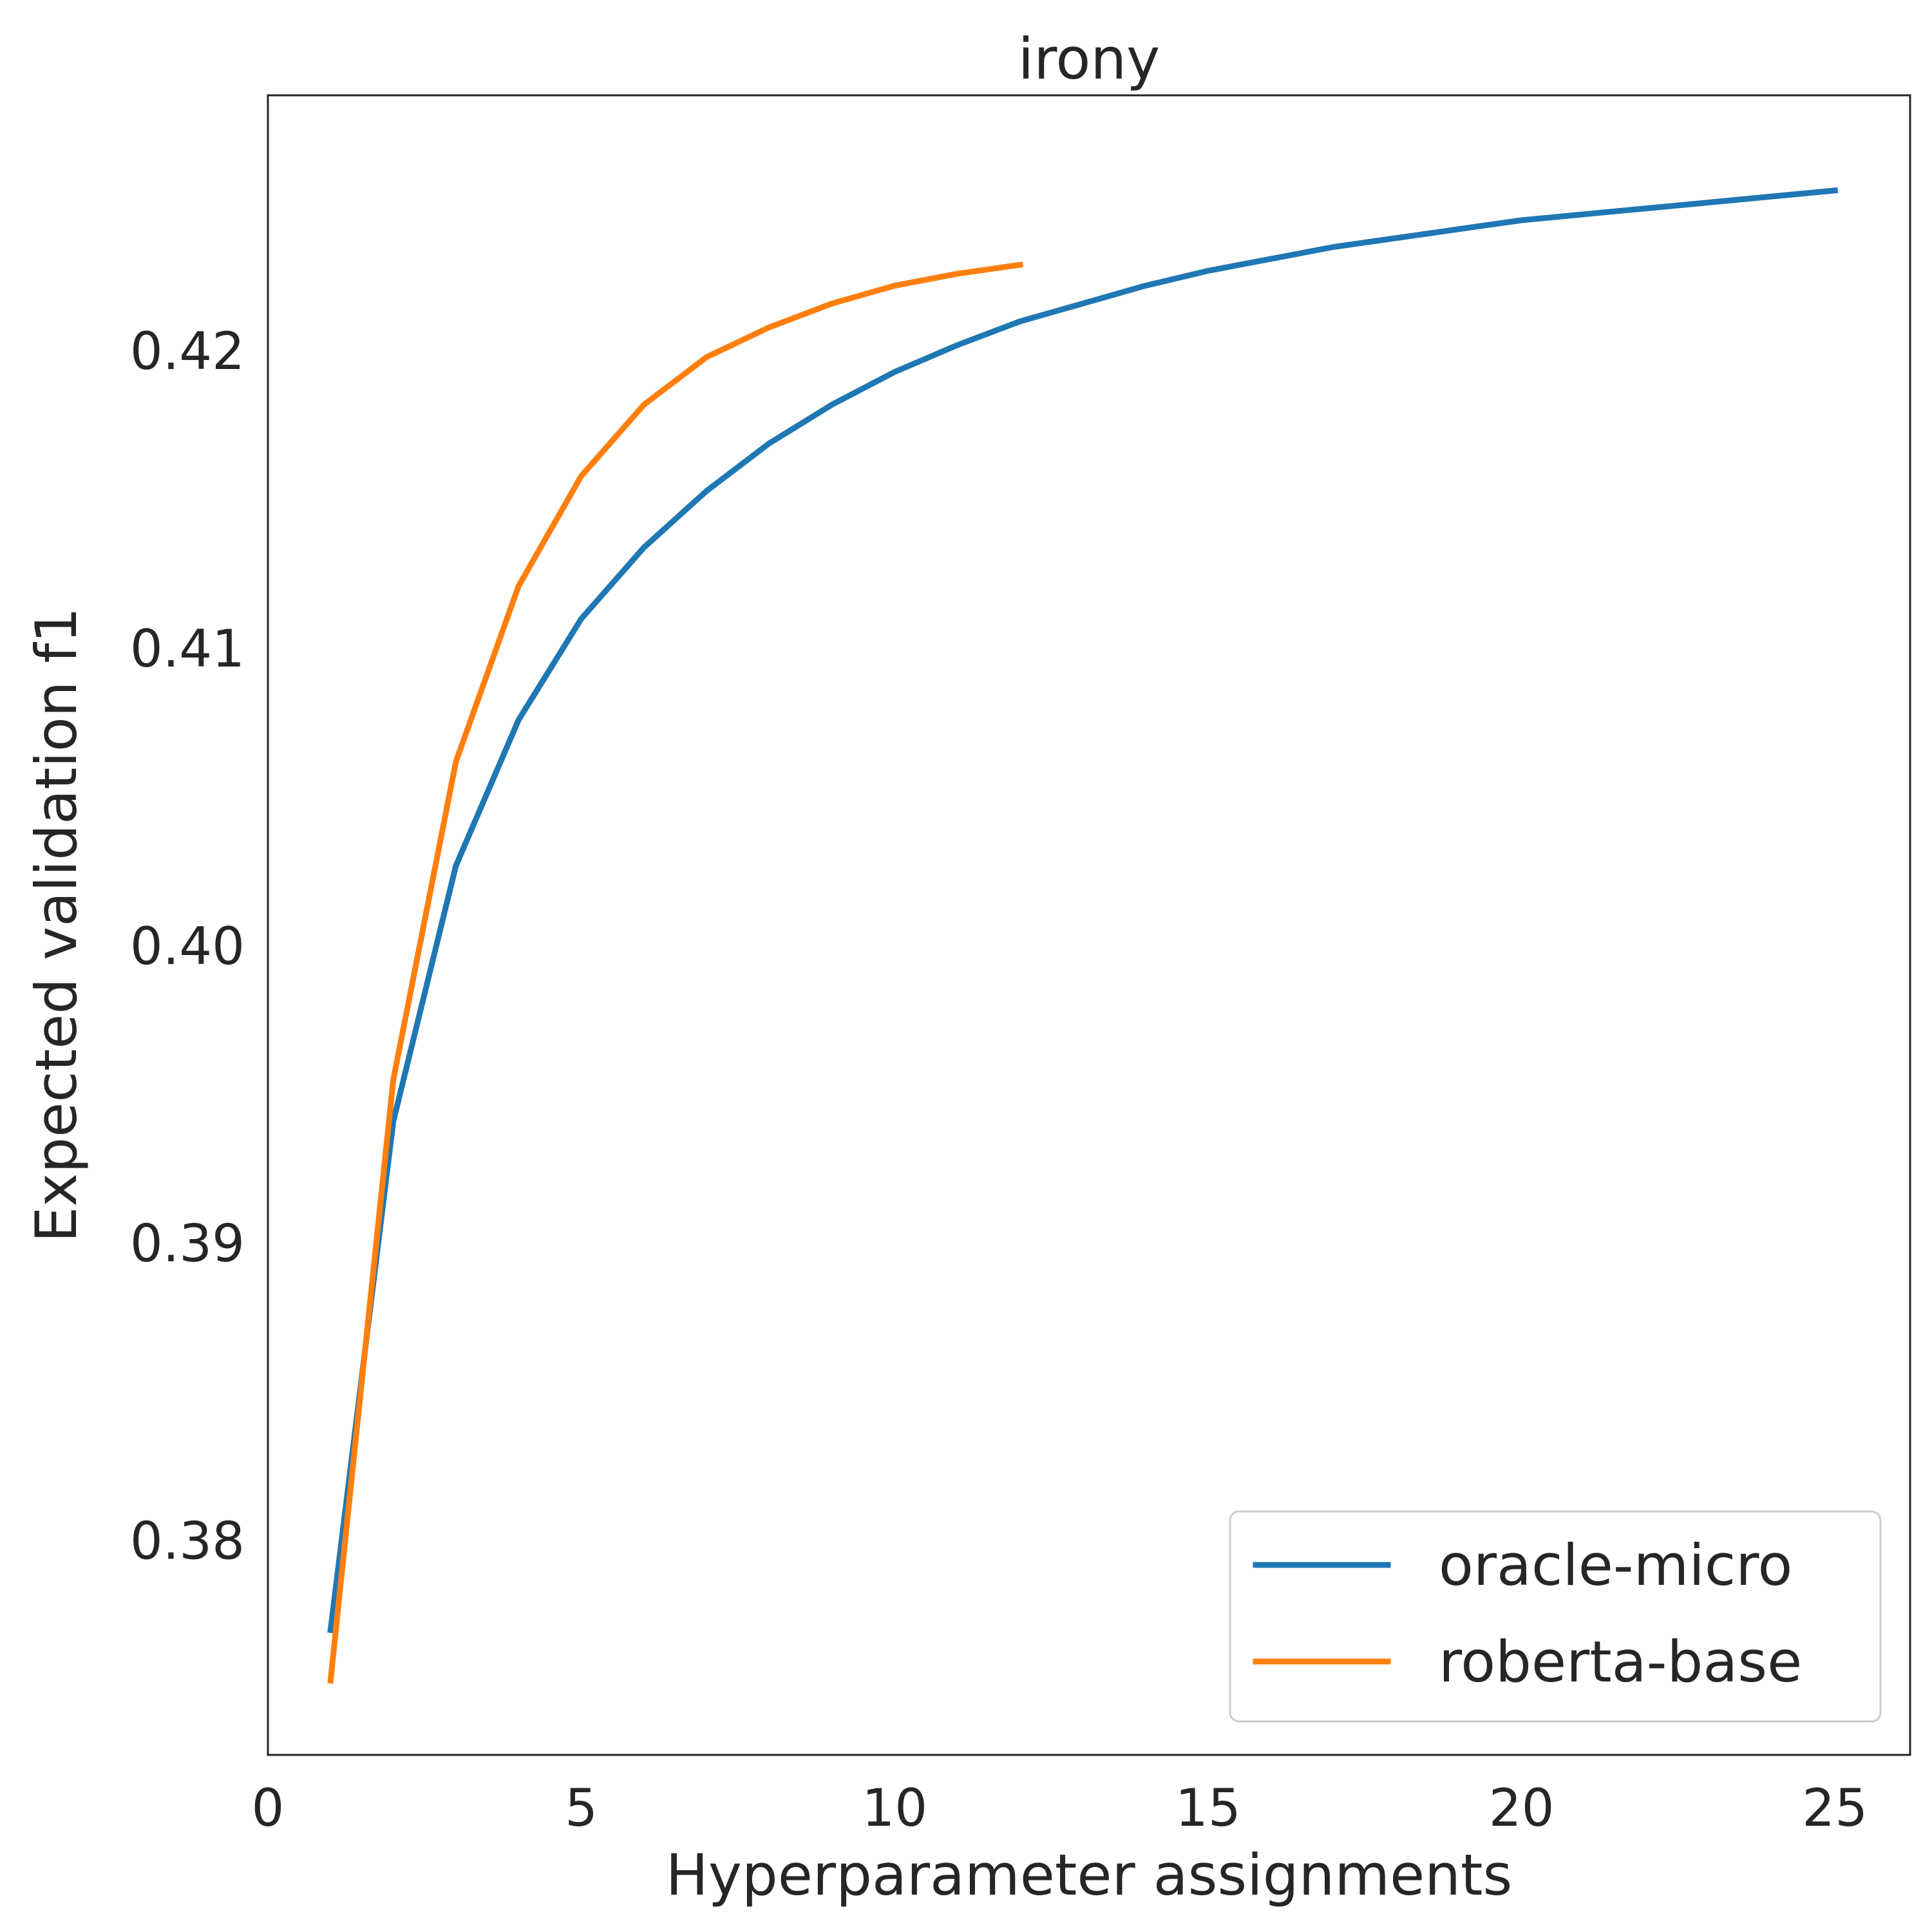 The image size is (1932, 1932). I want to click on x-tick-label: 20, so click(1522, 1808).